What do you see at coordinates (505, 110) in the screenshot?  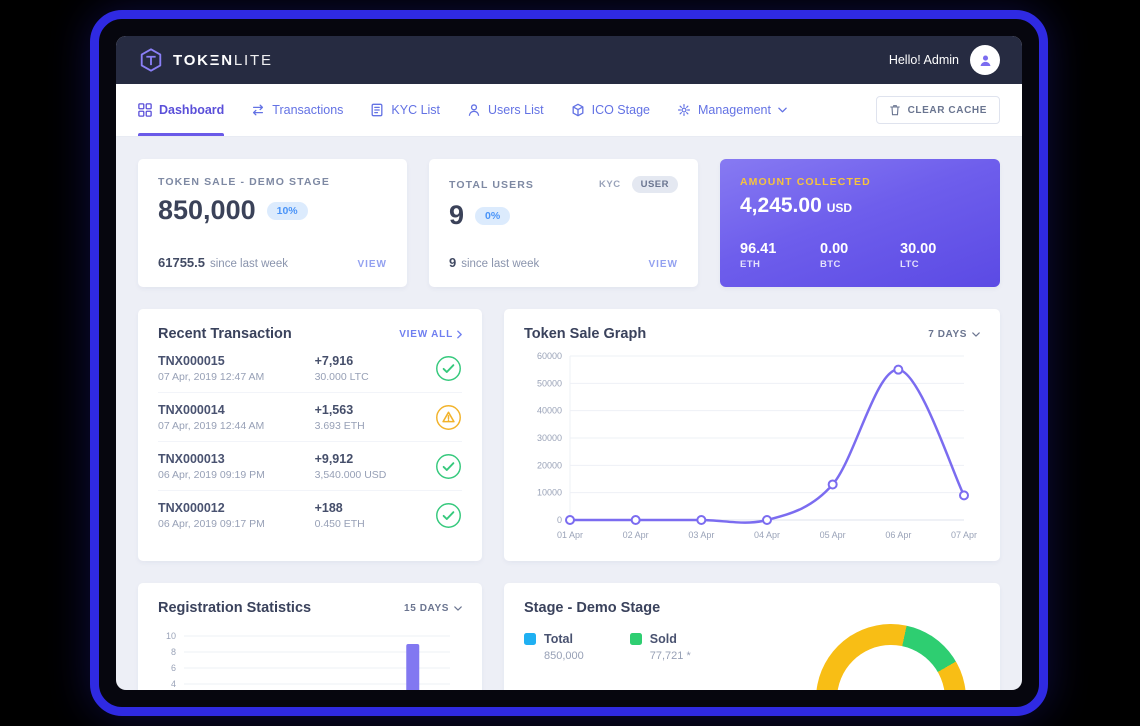 I see `nav-users-list: Users List` at bounding box center [505, 110].